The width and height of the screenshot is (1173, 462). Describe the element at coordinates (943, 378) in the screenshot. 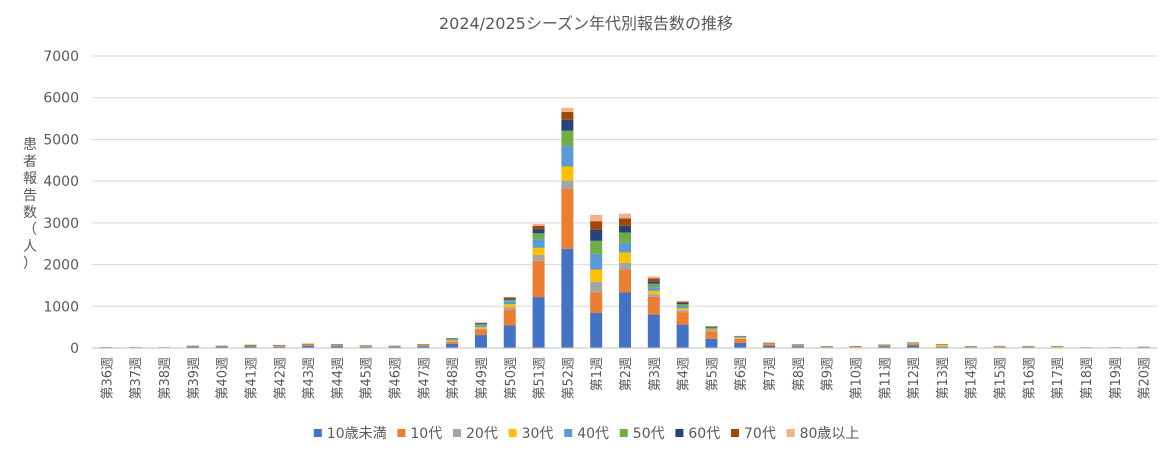

I see `x-tick-label: 第13週` at that location.